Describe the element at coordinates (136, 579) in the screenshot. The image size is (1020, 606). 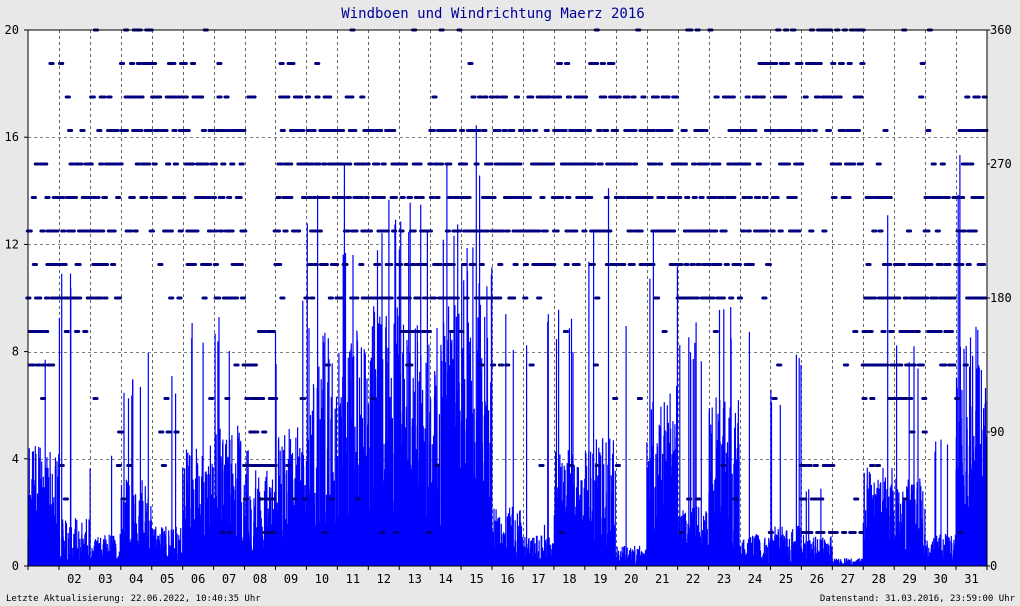
I see `x-tick-label: 04` at that location.